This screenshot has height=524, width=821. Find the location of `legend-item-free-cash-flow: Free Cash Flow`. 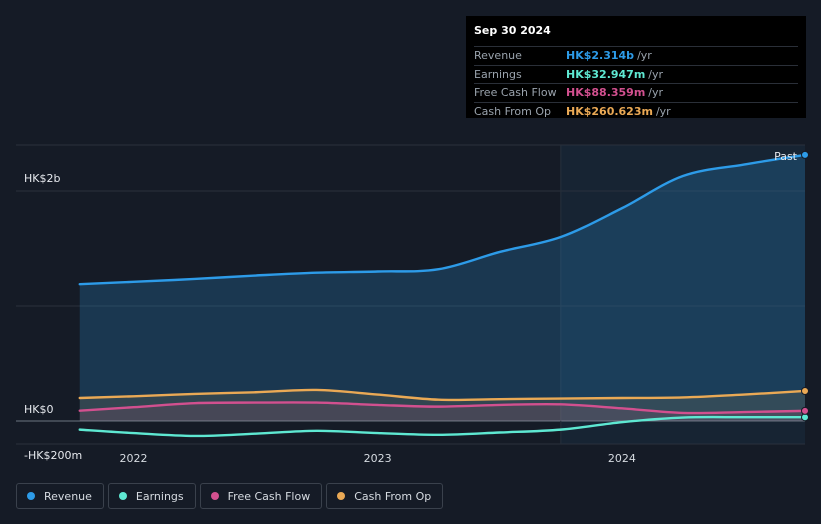

legend-item-free-cash-flow: Free Cash Flow is located at coordinates (261, 496).